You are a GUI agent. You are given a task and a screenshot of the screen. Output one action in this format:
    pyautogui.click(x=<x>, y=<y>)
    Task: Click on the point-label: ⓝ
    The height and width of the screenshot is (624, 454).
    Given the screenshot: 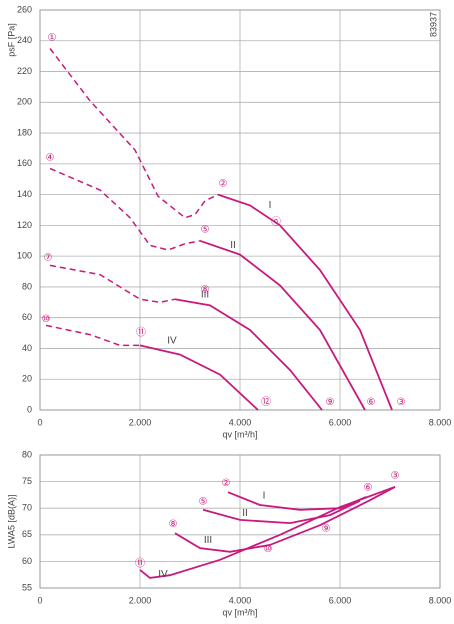 What is the action you would take?
    pyautogui.click(x=276, y=222)
    